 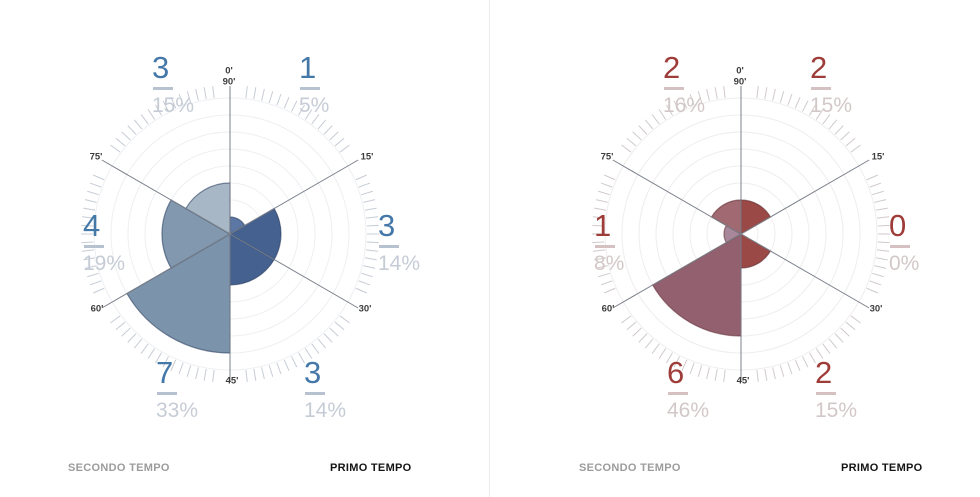 I want to click on stat-block-45-60: 7 33%, so click(x=177, y=389).